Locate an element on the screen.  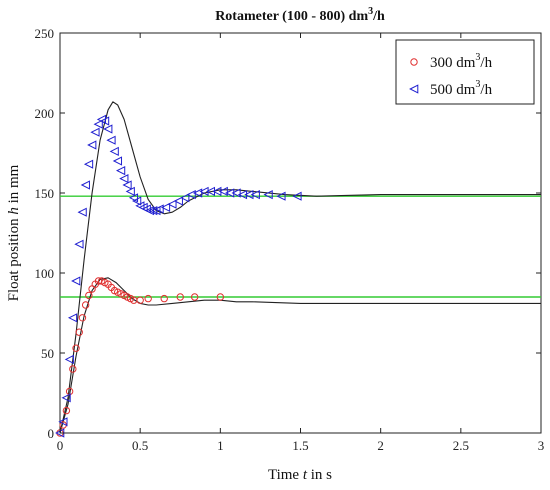
x-axis-label-var: t is located at coordinates (305, 475).